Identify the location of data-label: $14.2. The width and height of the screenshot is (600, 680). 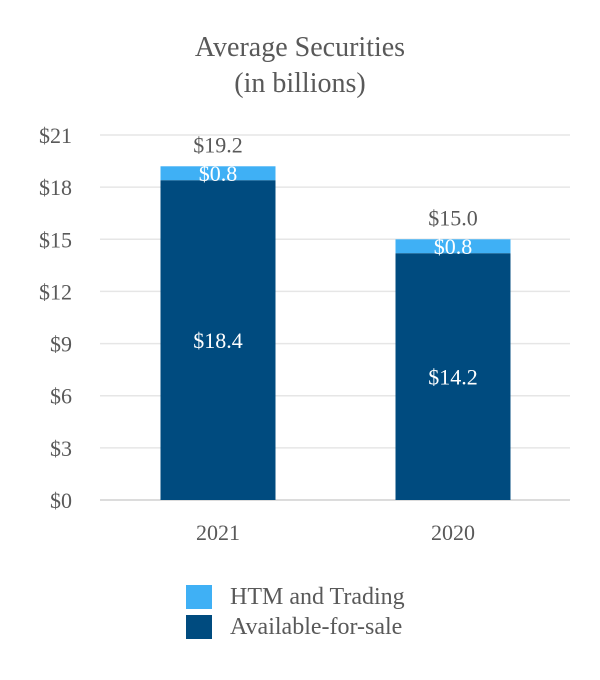
(453, 377).